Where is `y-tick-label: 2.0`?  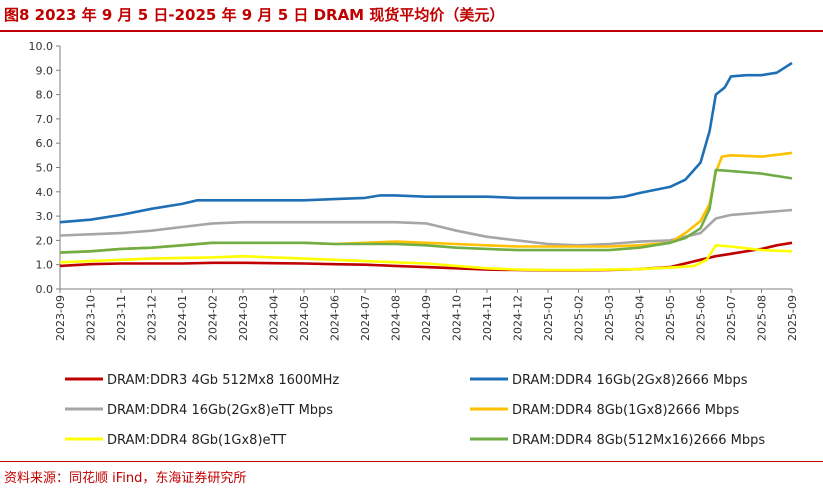
y-tick-label: 2.0 is located at coordinates (45, 240).